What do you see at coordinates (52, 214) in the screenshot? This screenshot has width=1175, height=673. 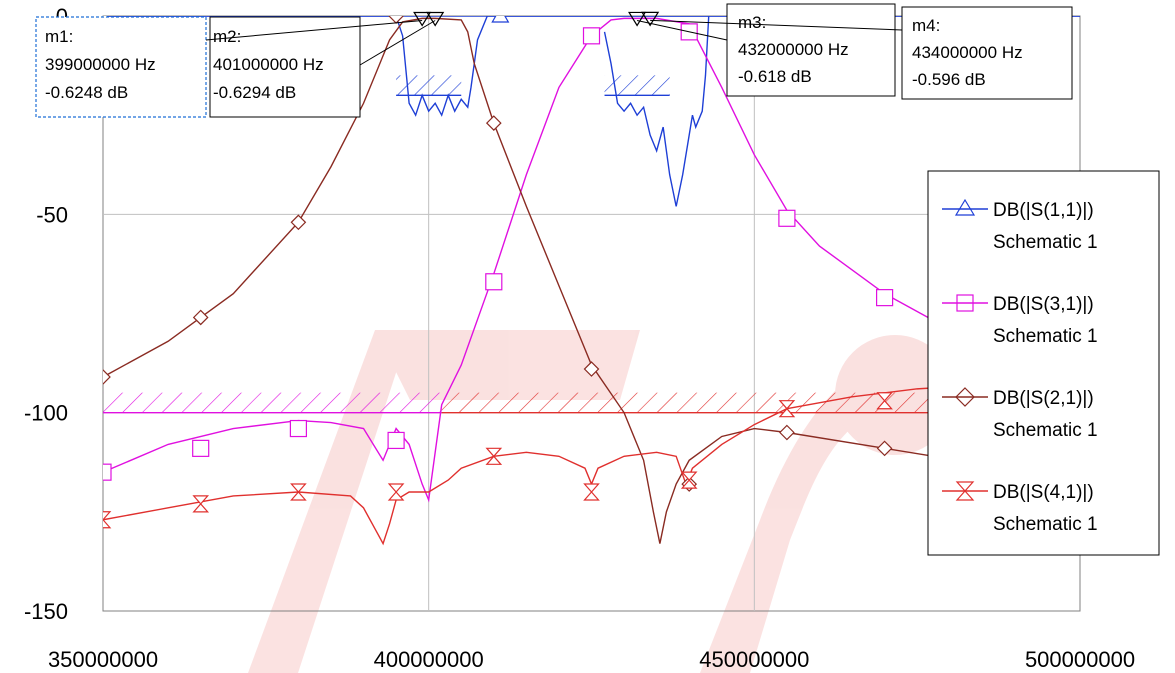 I see `y-tick-label: -50` at bounding box center [52, 214].